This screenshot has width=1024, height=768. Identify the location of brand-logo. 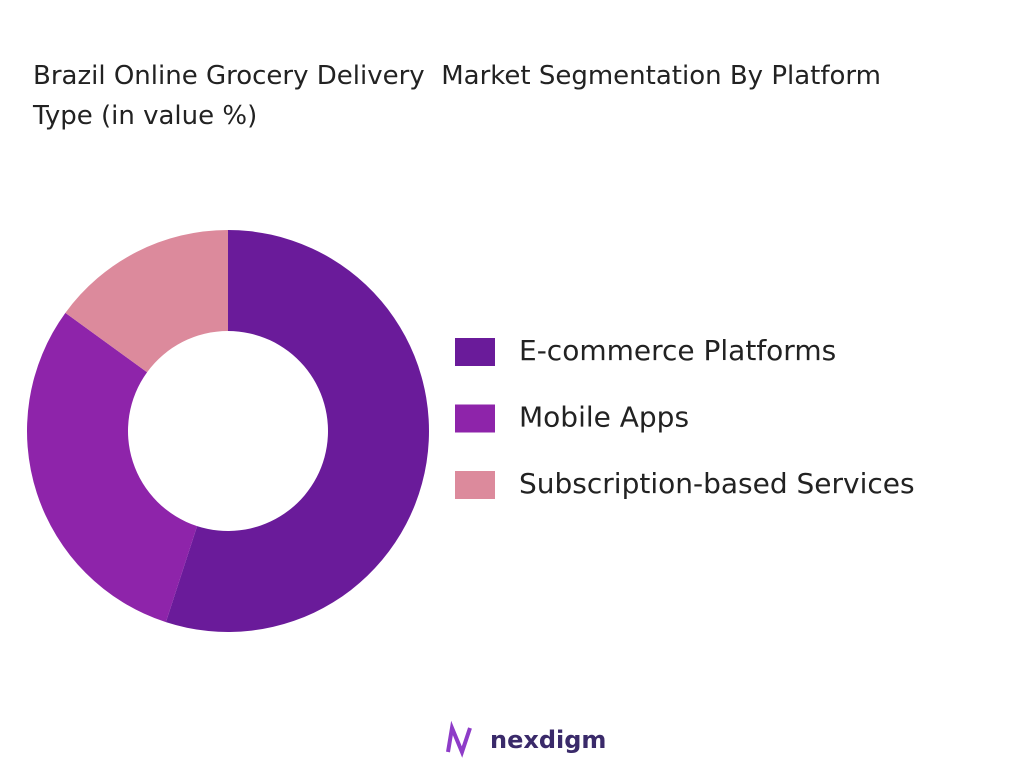
(459, 739).